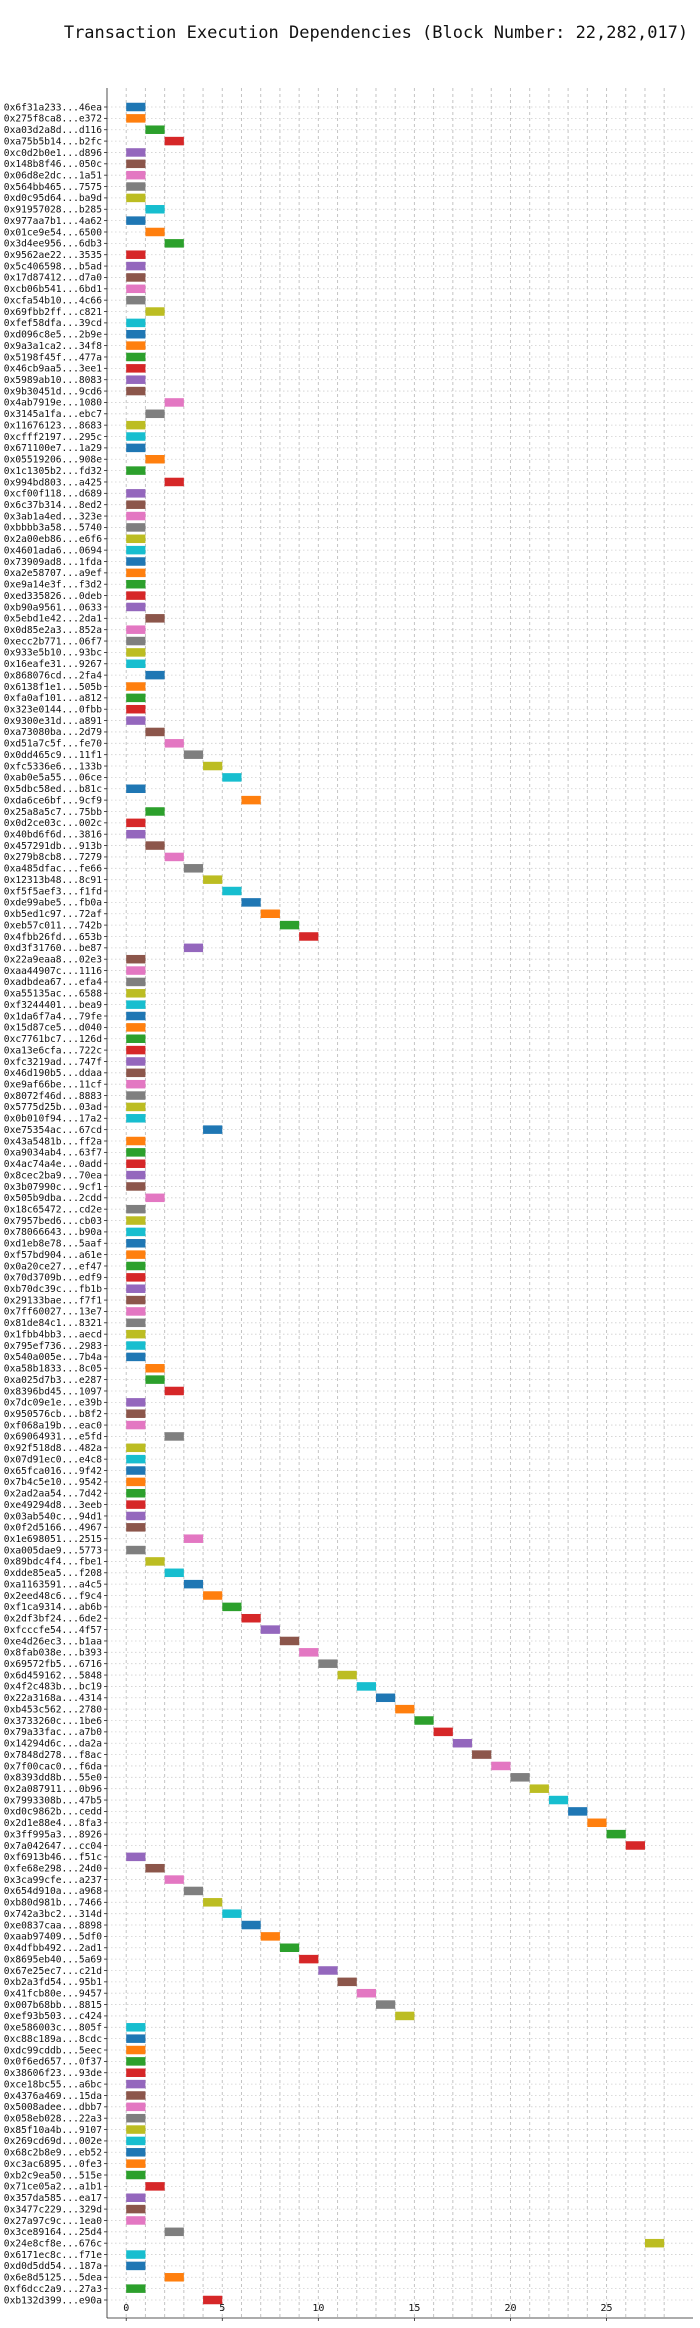  Describe the element at coordinates (53, 1505) in the screenshot. I see `transaction-label: 0xe49294d8...3eeb` at that location.